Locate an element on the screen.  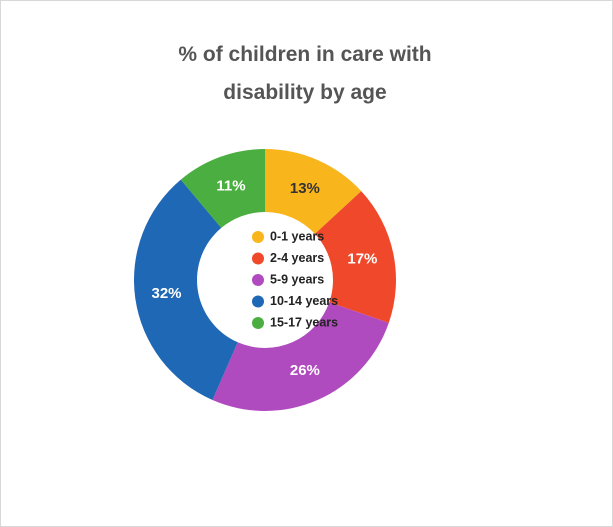
legend-label: 15-17 years is located at coordinates (304, 322).